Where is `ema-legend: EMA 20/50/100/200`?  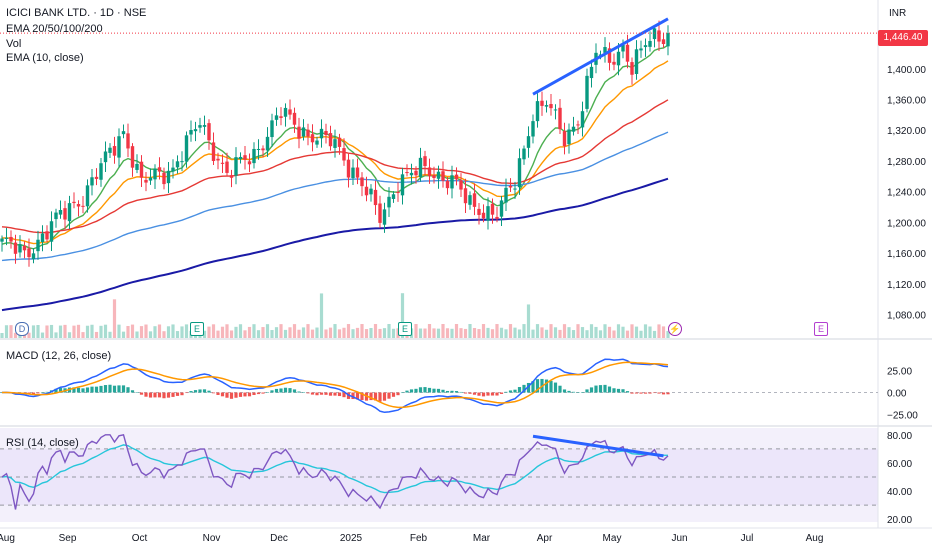
ema-legend: EMA 20/50/100/200 is located at coordinates (54, 29).